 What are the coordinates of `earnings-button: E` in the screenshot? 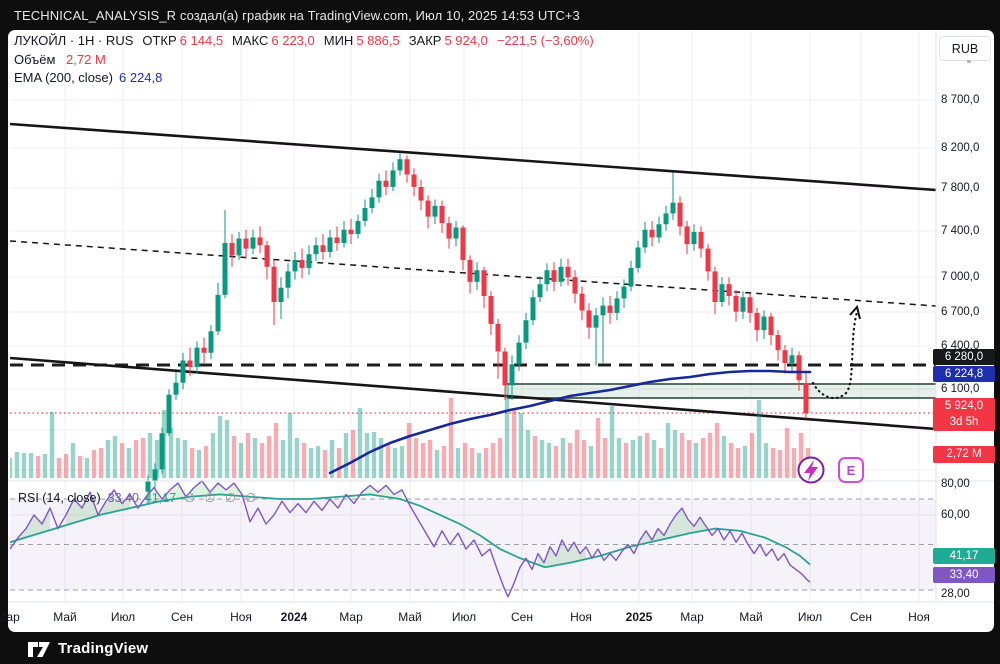 It's located at (851, 470).